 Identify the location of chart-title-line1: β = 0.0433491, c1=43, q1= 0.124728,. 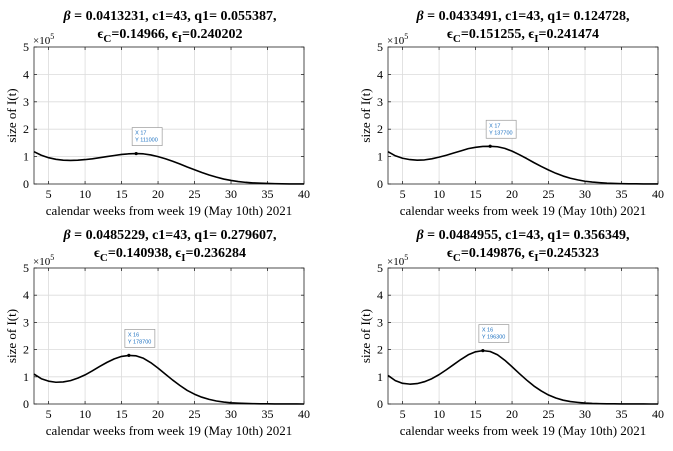
(522, 16).